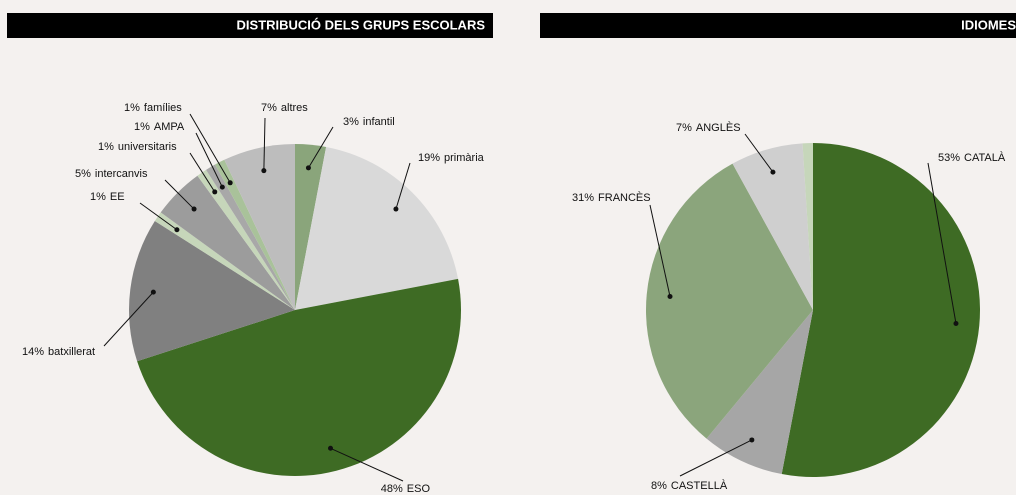  I want to click on category-label: CATALÀ, so click(985, 157).